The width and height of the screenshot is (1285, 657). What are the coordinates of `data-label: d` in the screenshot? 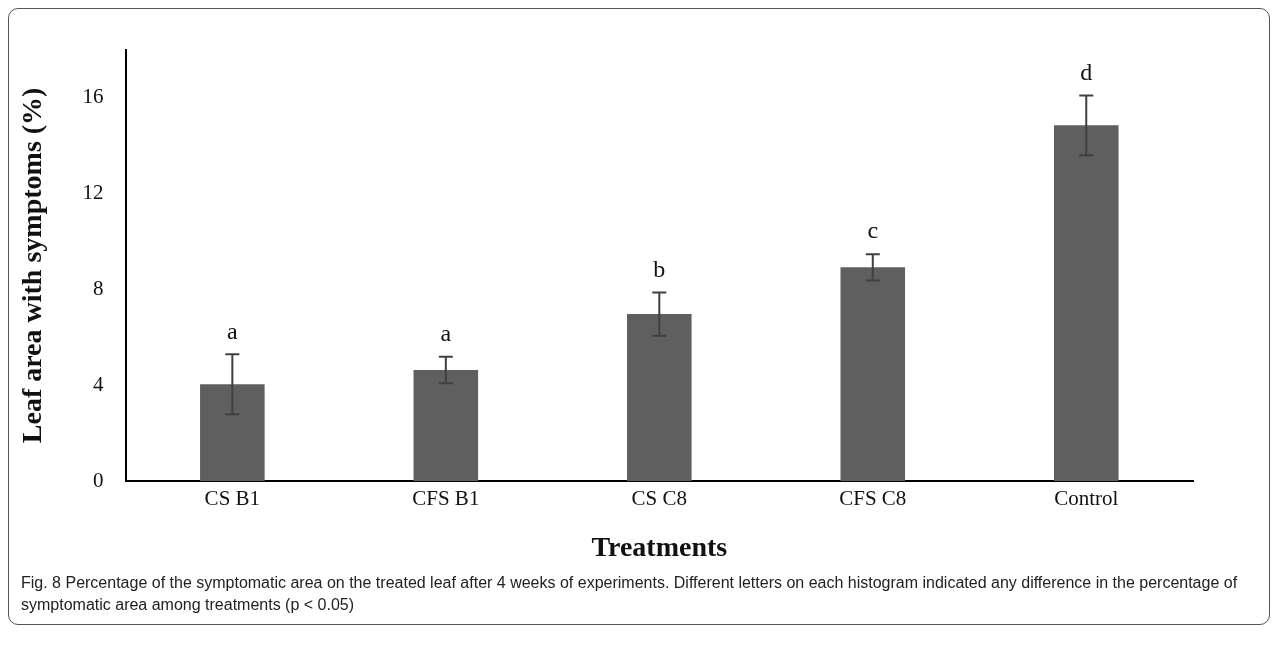 It's located at (1086, 71).